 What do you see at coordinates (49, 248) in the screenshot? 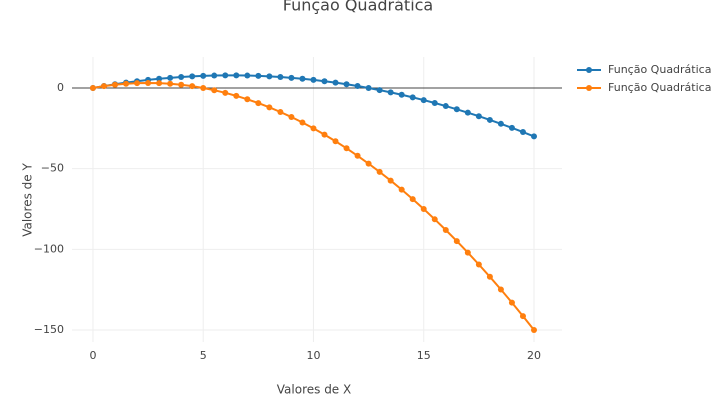
I see `y-tick-label: −100` at bounding box center [49, 248].